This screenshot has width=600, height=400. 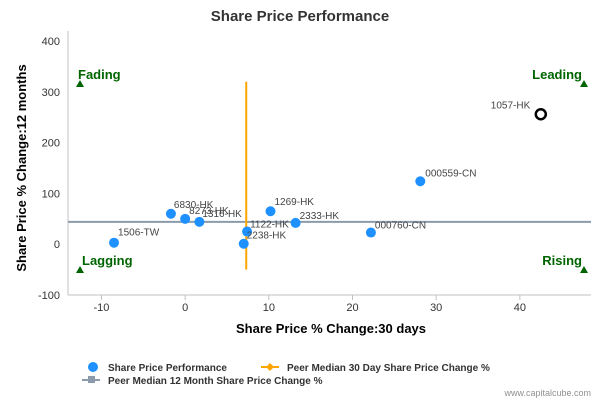 I want to click on y-tick-label: -100, so click(x=49, y=296).